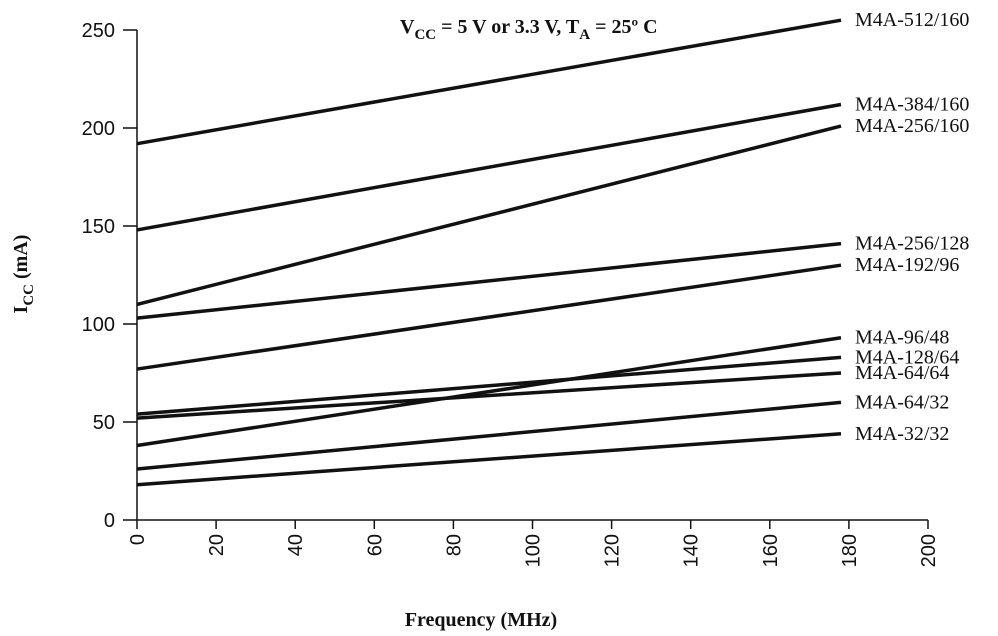 The image size is (998, 636). Describe the element at coordinates (109, 276) in the screenshot. I see `y-tick-group: 0 50 100 150 200 250` at that location.